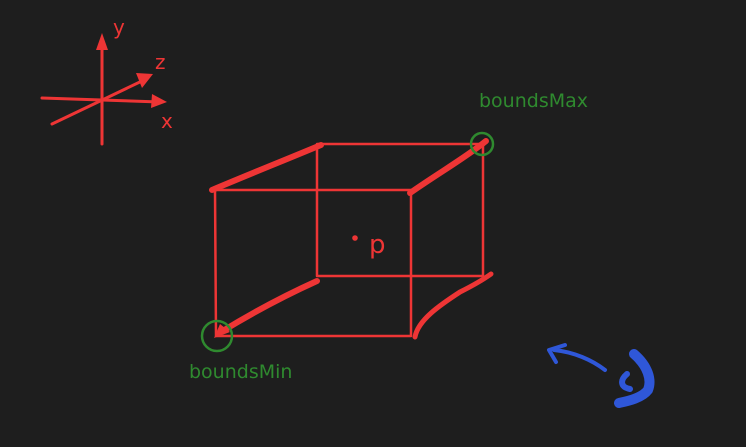 Image resolution: width=746 pixels, height=447 pixels. What do you see at coordinates (313, 263) in the screenshot?
I see `box-front-face` at bounding box center [313, 263].